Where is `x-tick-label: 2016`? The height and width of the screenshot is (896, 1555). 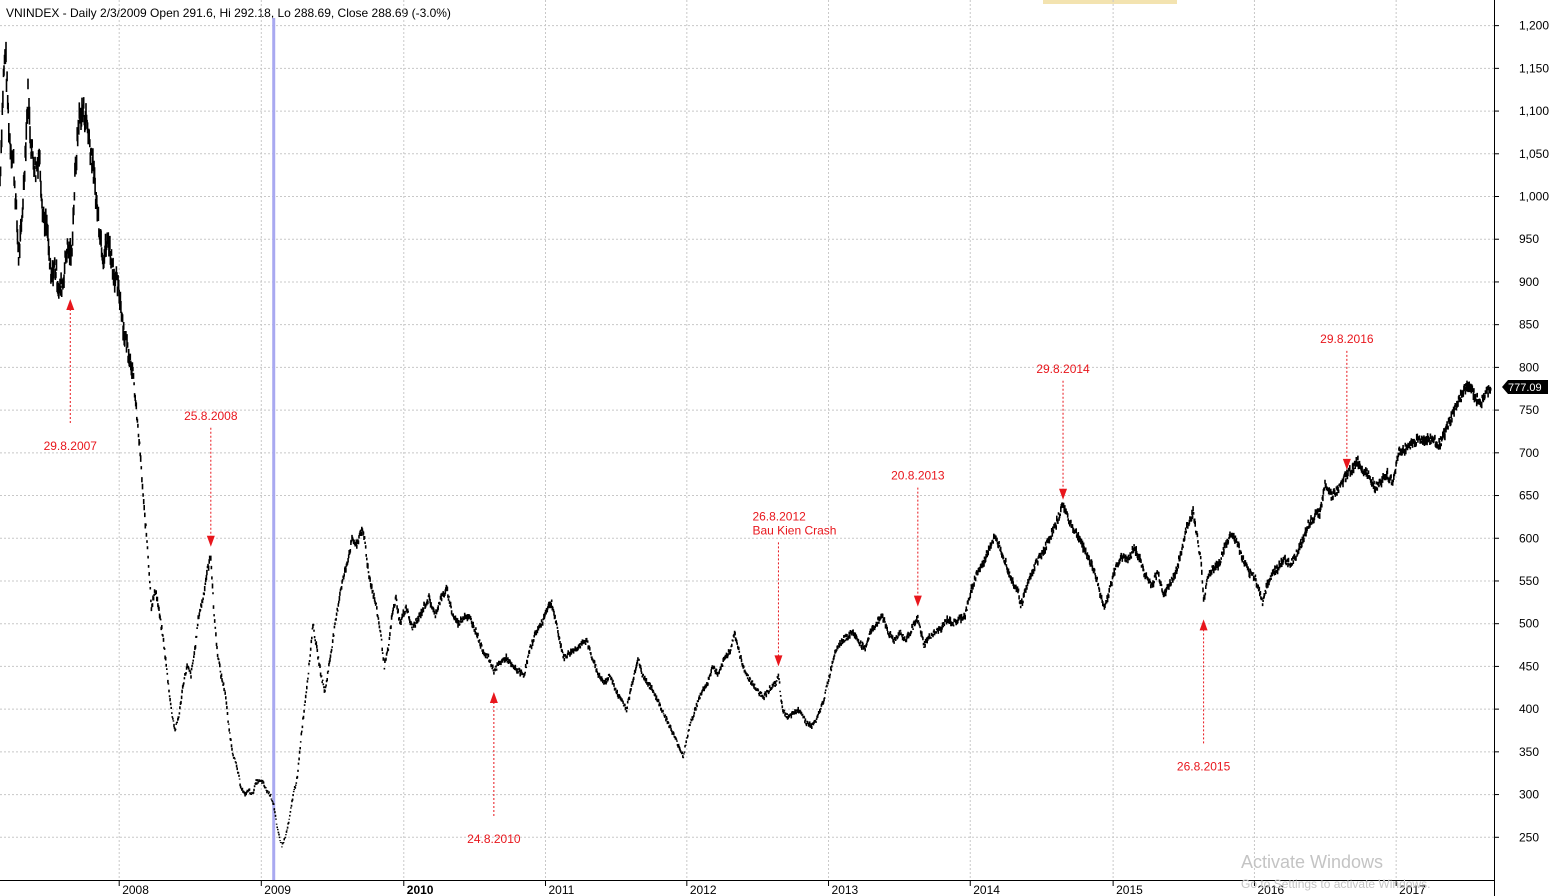 x-tick-label: 2016 is located at coordinates (1270, 889).